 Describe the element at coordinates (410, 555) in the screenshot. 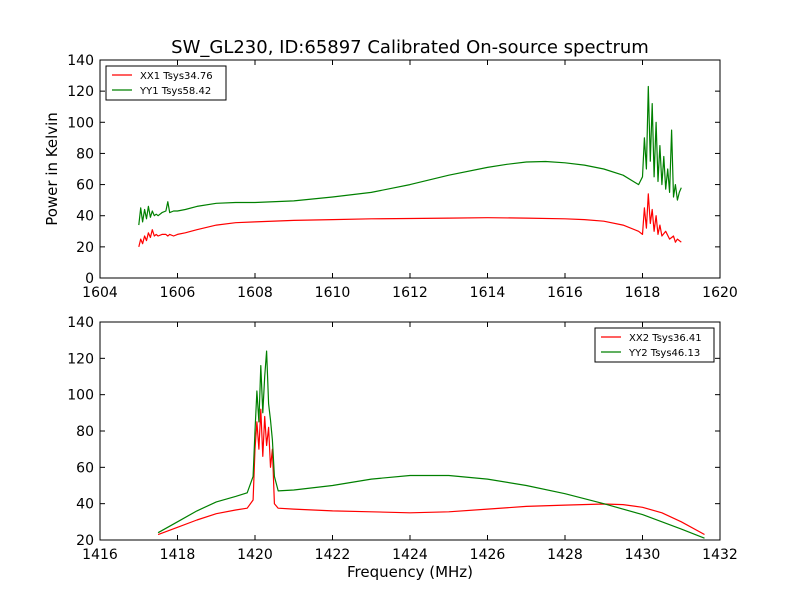

I see `x-tick-label: 1424` at that location.